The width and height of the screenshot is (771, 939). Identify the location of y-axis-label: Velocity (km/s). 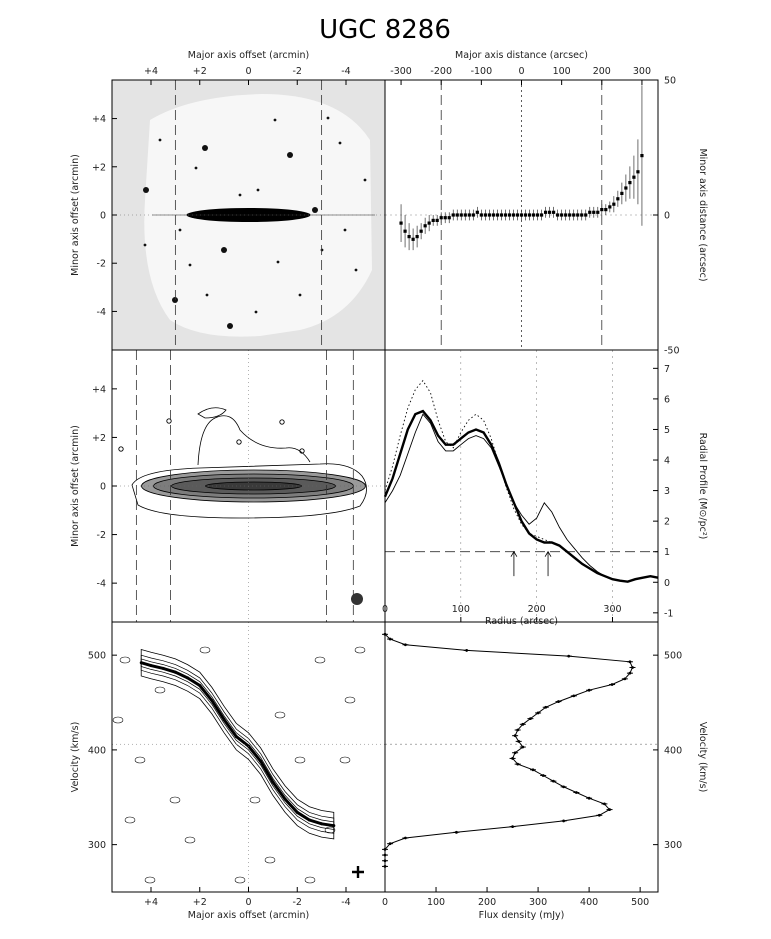
(702, 757).